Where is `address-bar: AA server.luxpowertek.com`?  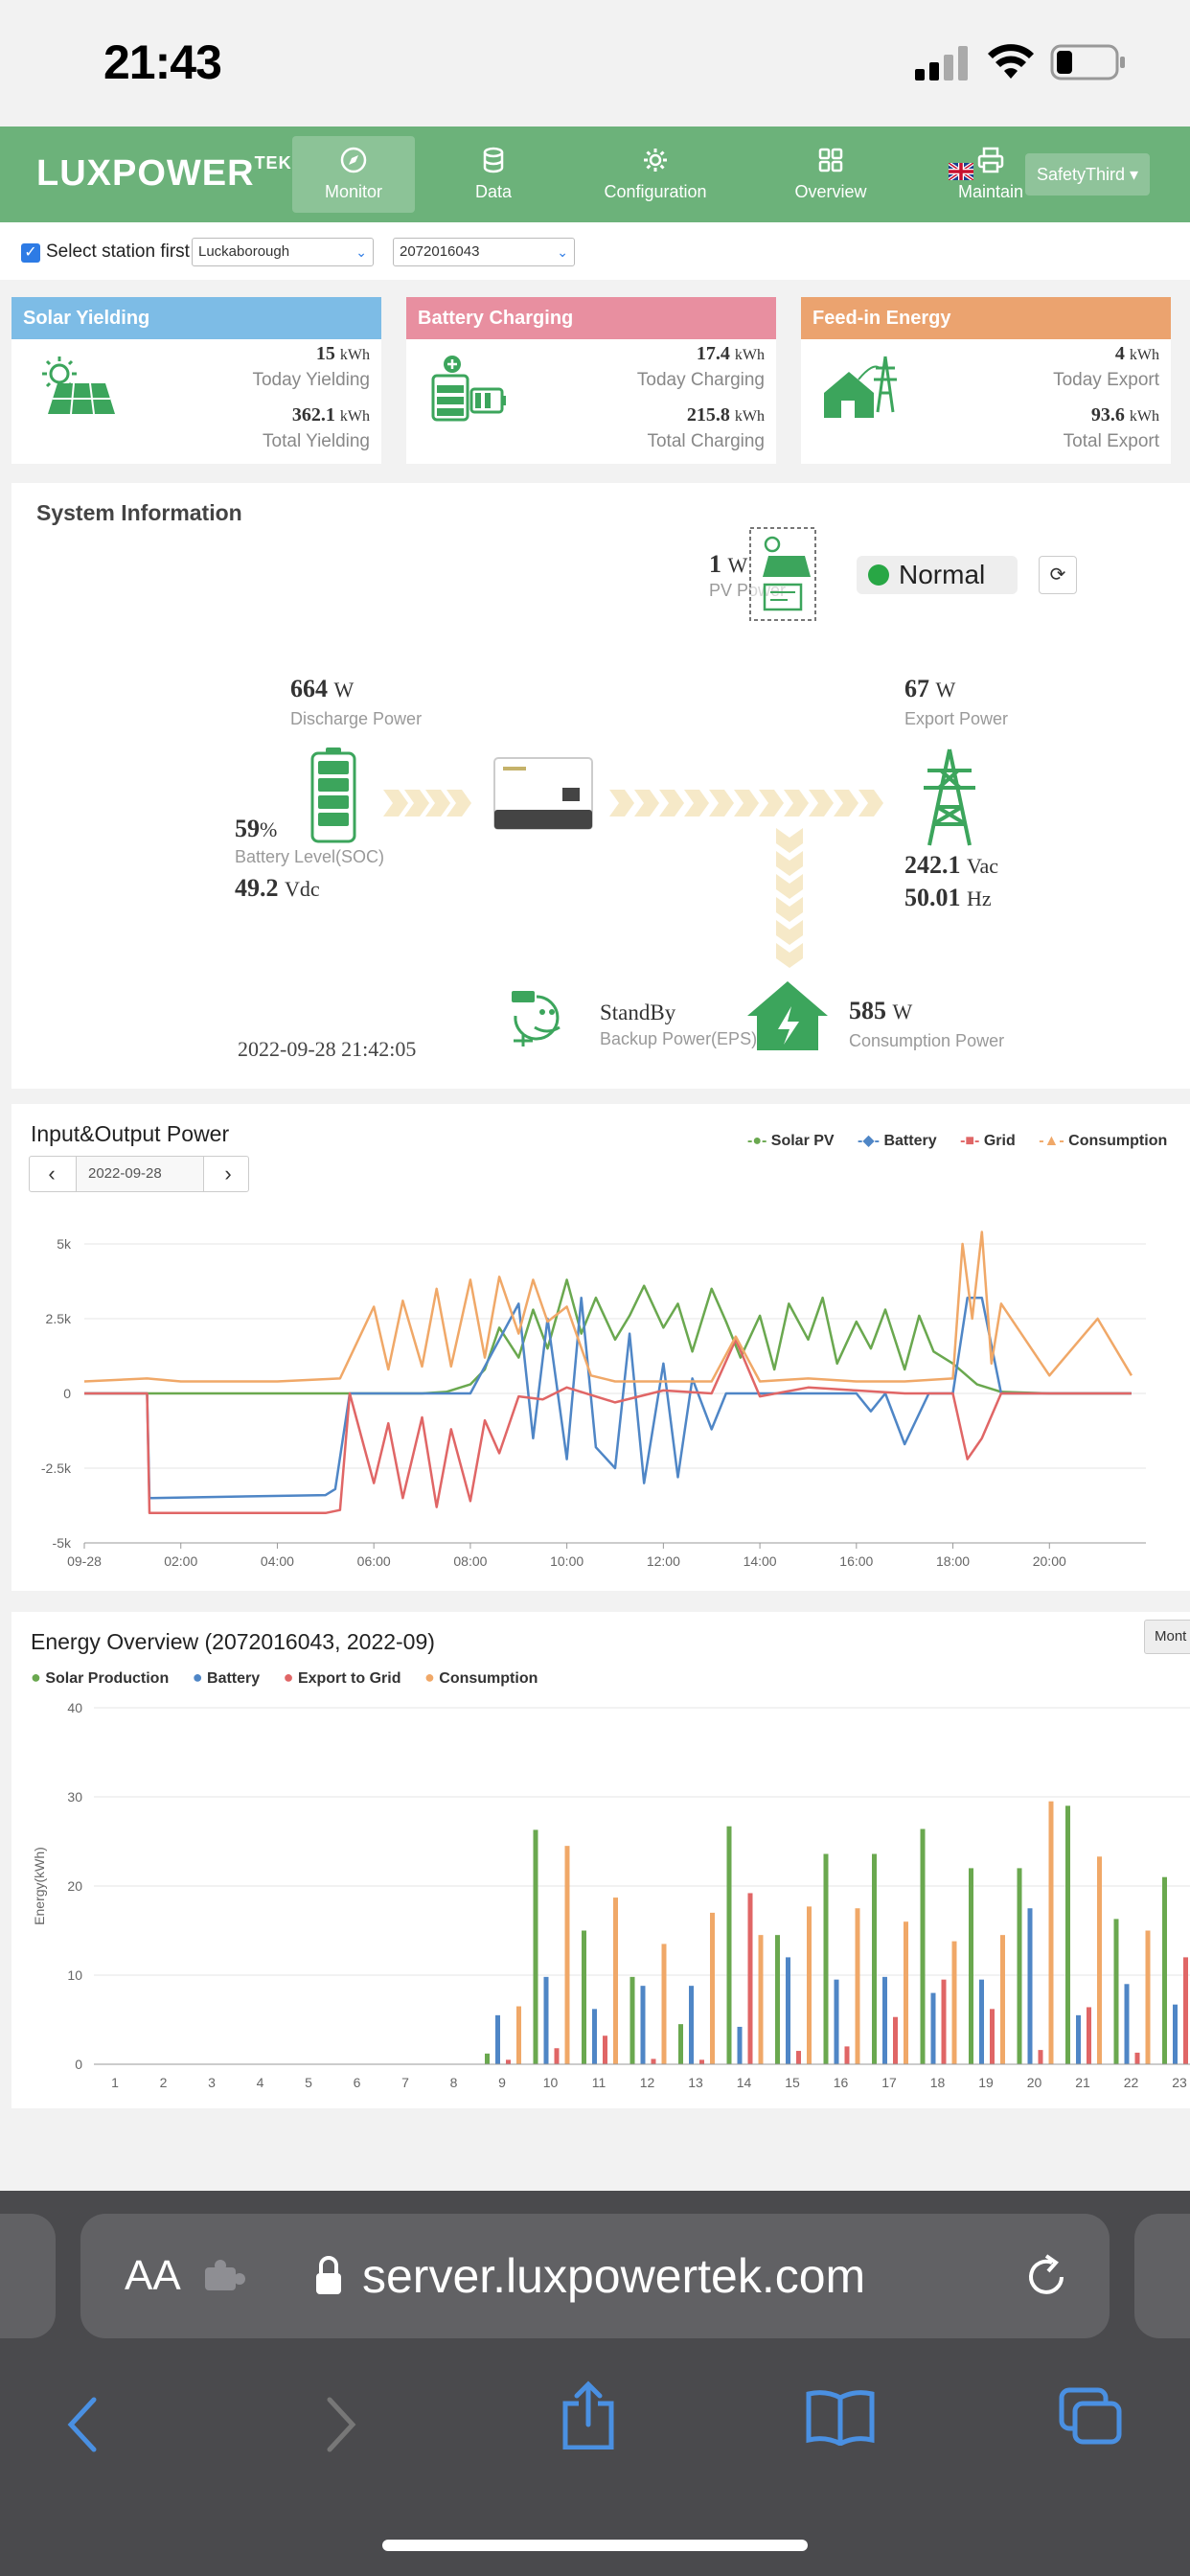 address-bar: AA server.luxpowertek.com is located at coordinates (595, 2276).